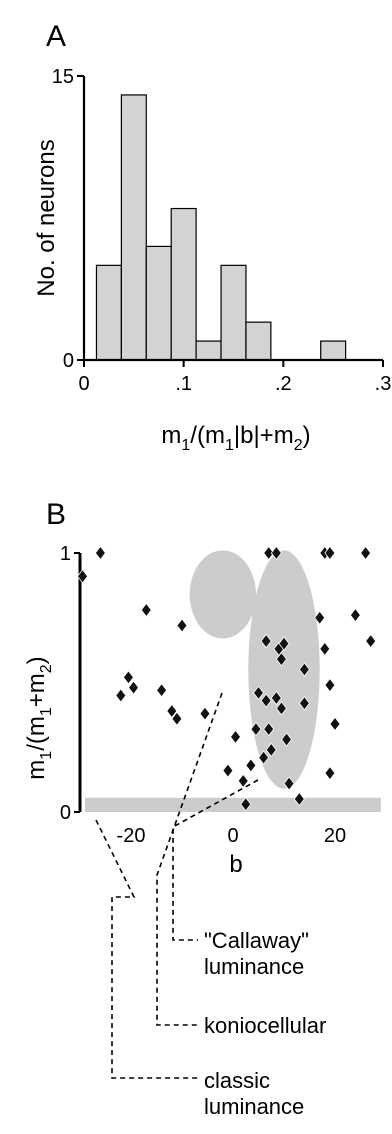 Image resolution: width=392 pixels, height=1134 pixels. What do you see at coordinates (65, 554) in the screenshot?
I see `scatter-b-y-tick-label-1: 1` at bounding box center [65, 554].